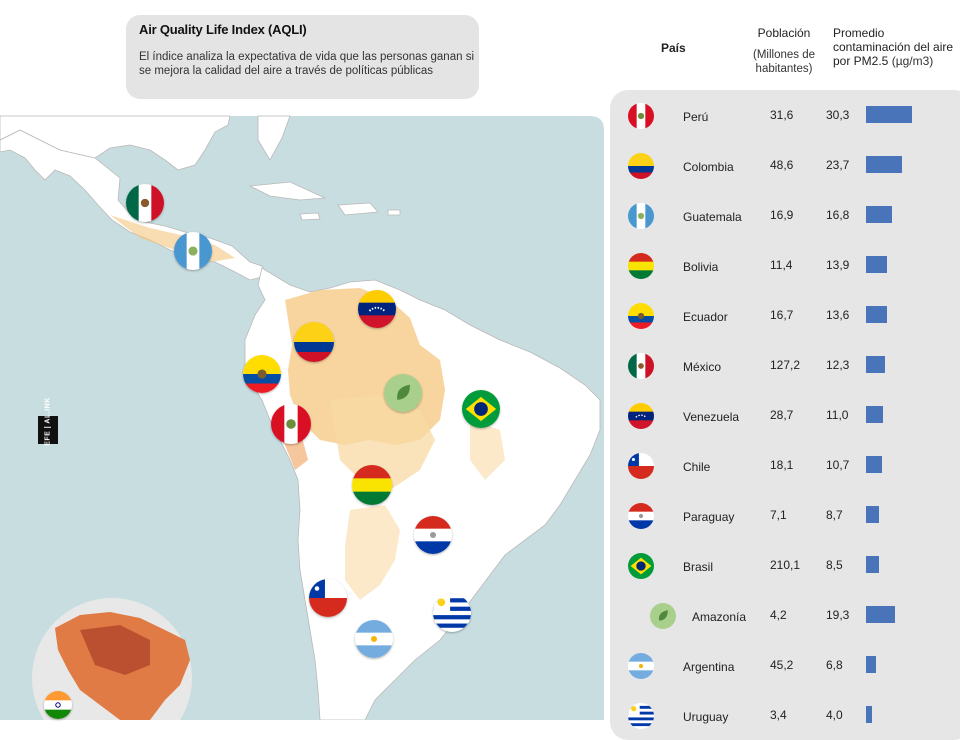 This screenshot has height=740, width=960. I want to click on peru-map-flag-icon, so click(291, 424).